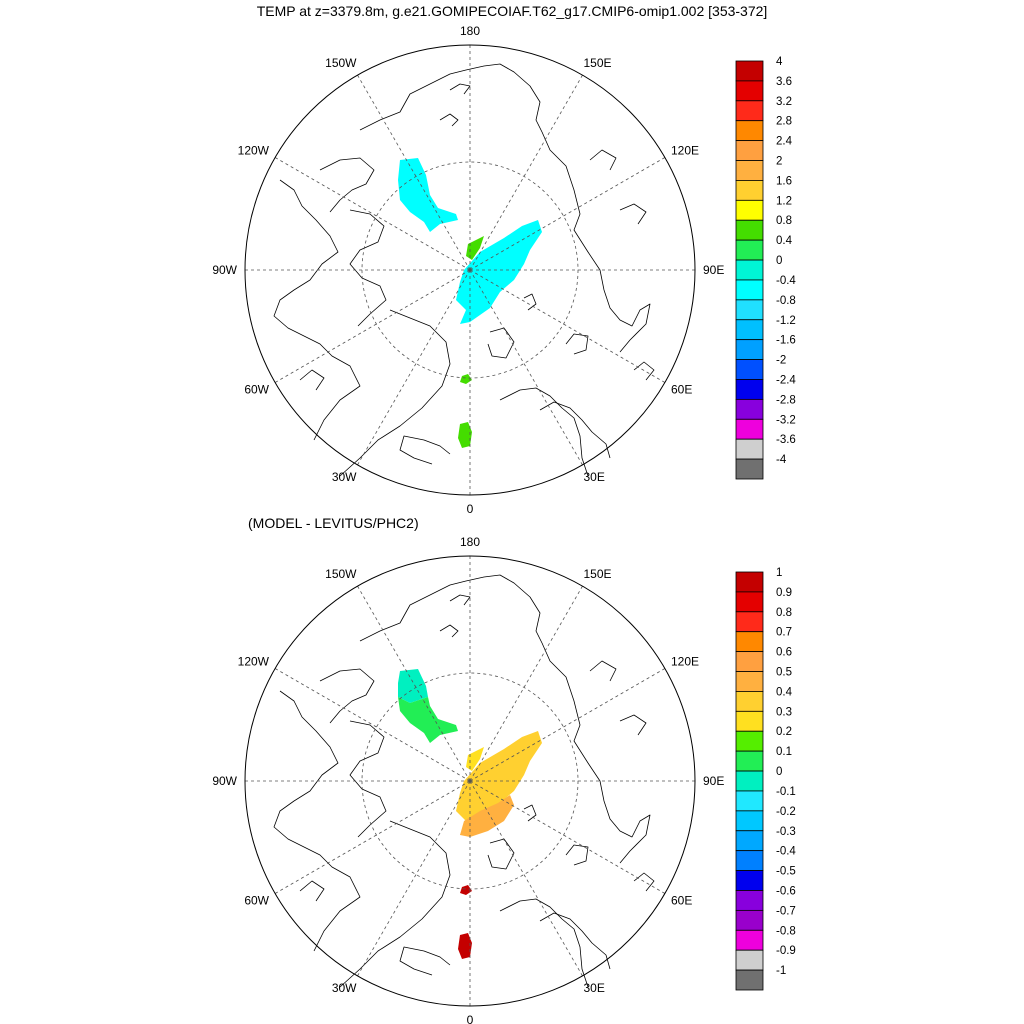 This screenshot has height=1024, width=1024. I want to click on colorbar-label: 0, so click(779, 261).